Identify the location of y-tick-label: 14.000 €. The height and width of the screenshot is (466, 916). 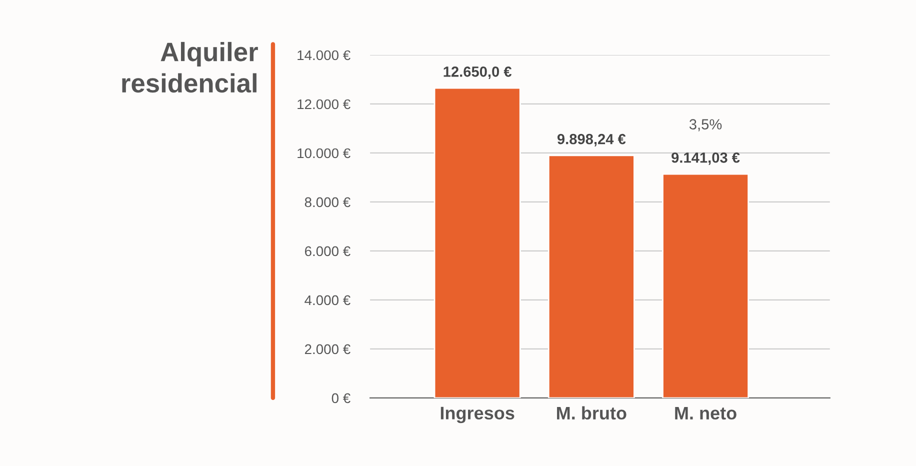
(324, 55).